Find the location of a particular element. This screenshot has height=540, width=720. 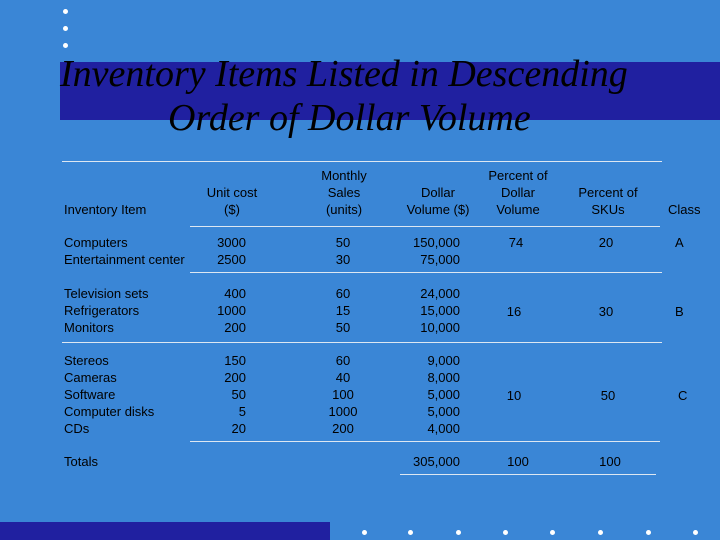

list-item: Stereos is located at coordinates (86, 360).